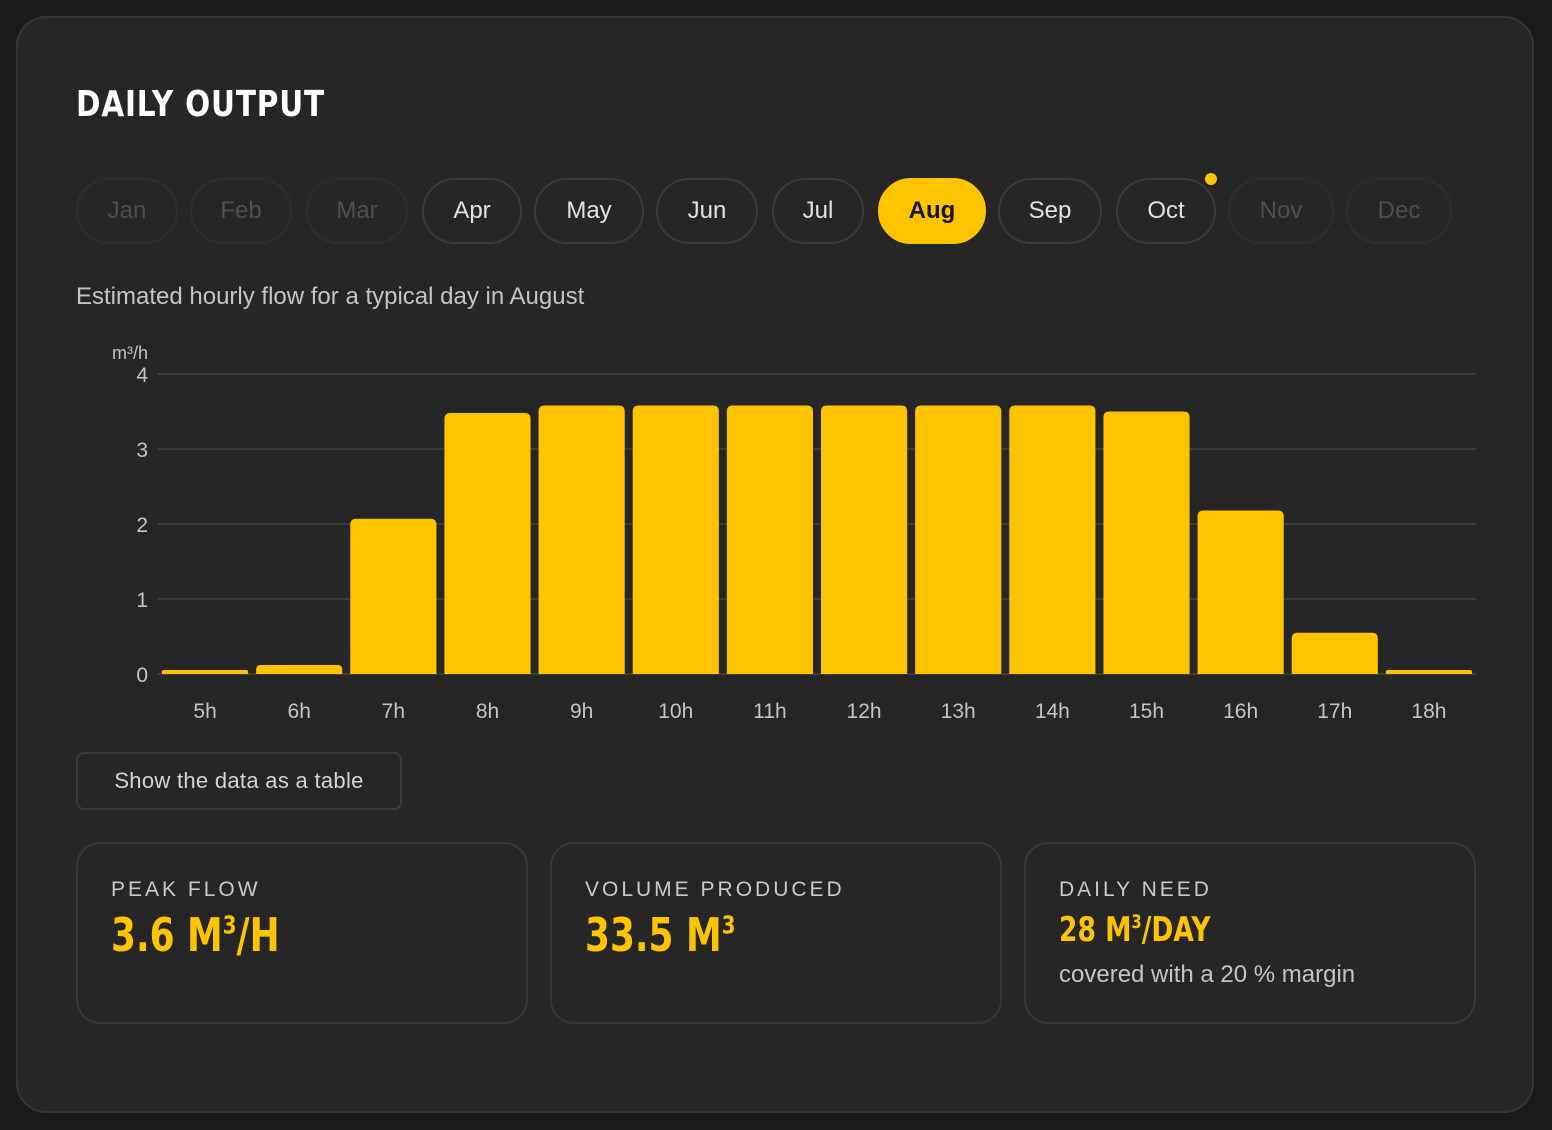 This screenshot has height=1130, width=1552. I want to click on x-tick-label: 14h, so click(1052, 711).